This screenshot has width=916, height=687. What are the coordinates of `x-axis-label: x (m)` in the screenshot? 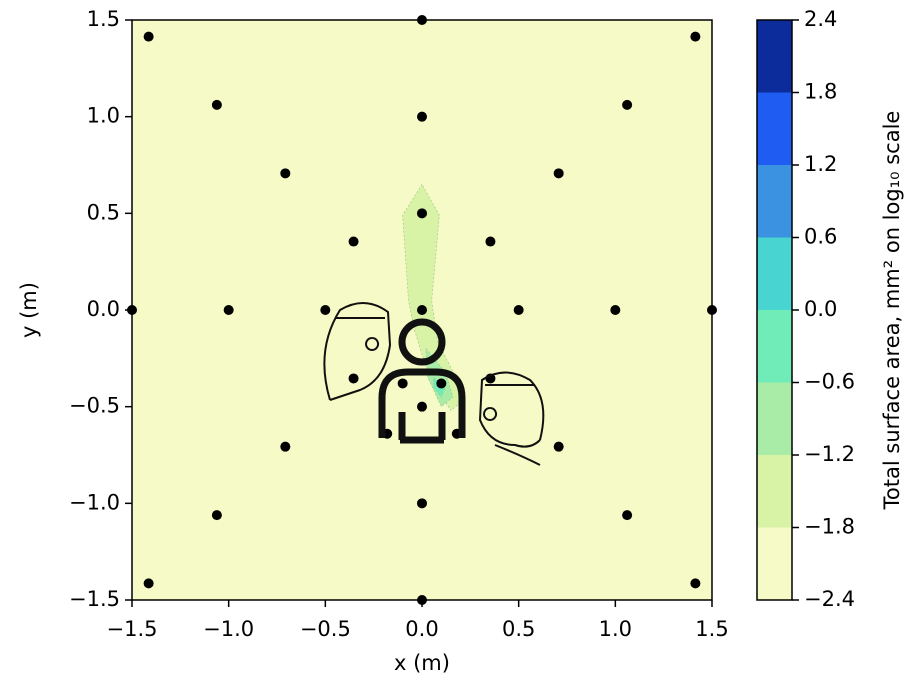 It's located at (422, 663).